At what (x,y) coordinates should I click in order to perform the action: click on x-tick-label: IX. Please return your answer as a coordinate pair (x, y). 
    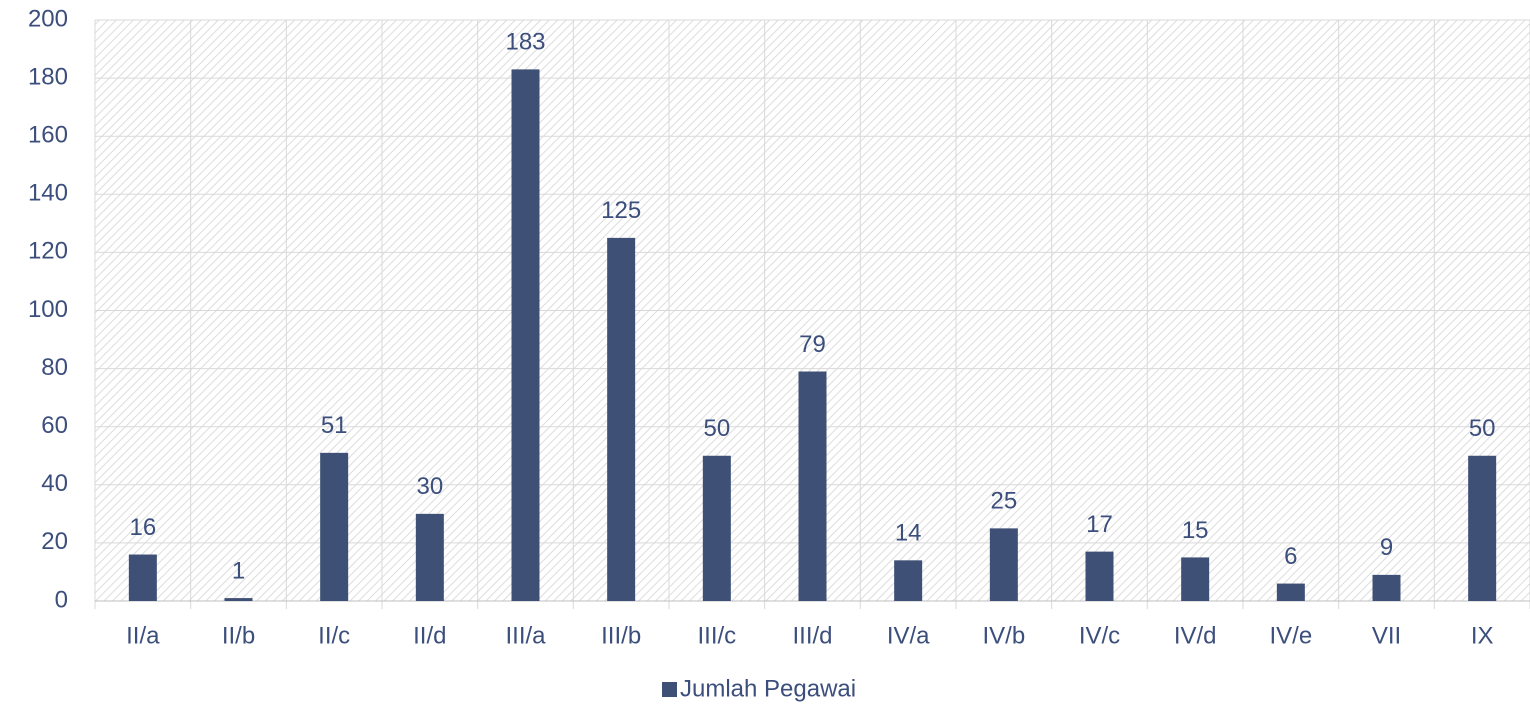
    Looking at the image, I should click on (1482, 635).